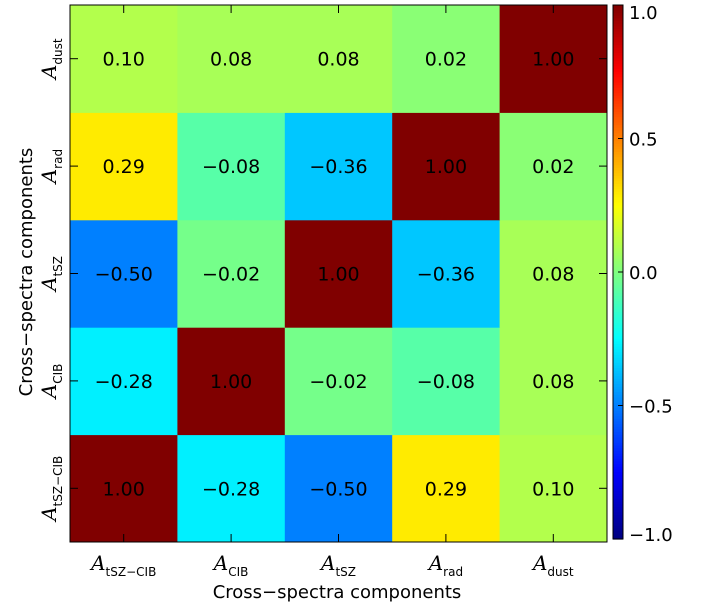 This screenshot has height=610, width=707. Describe the element at coordinates (124, 382) in the screenshot. I see `cell-value-label: −0.28` at that location.